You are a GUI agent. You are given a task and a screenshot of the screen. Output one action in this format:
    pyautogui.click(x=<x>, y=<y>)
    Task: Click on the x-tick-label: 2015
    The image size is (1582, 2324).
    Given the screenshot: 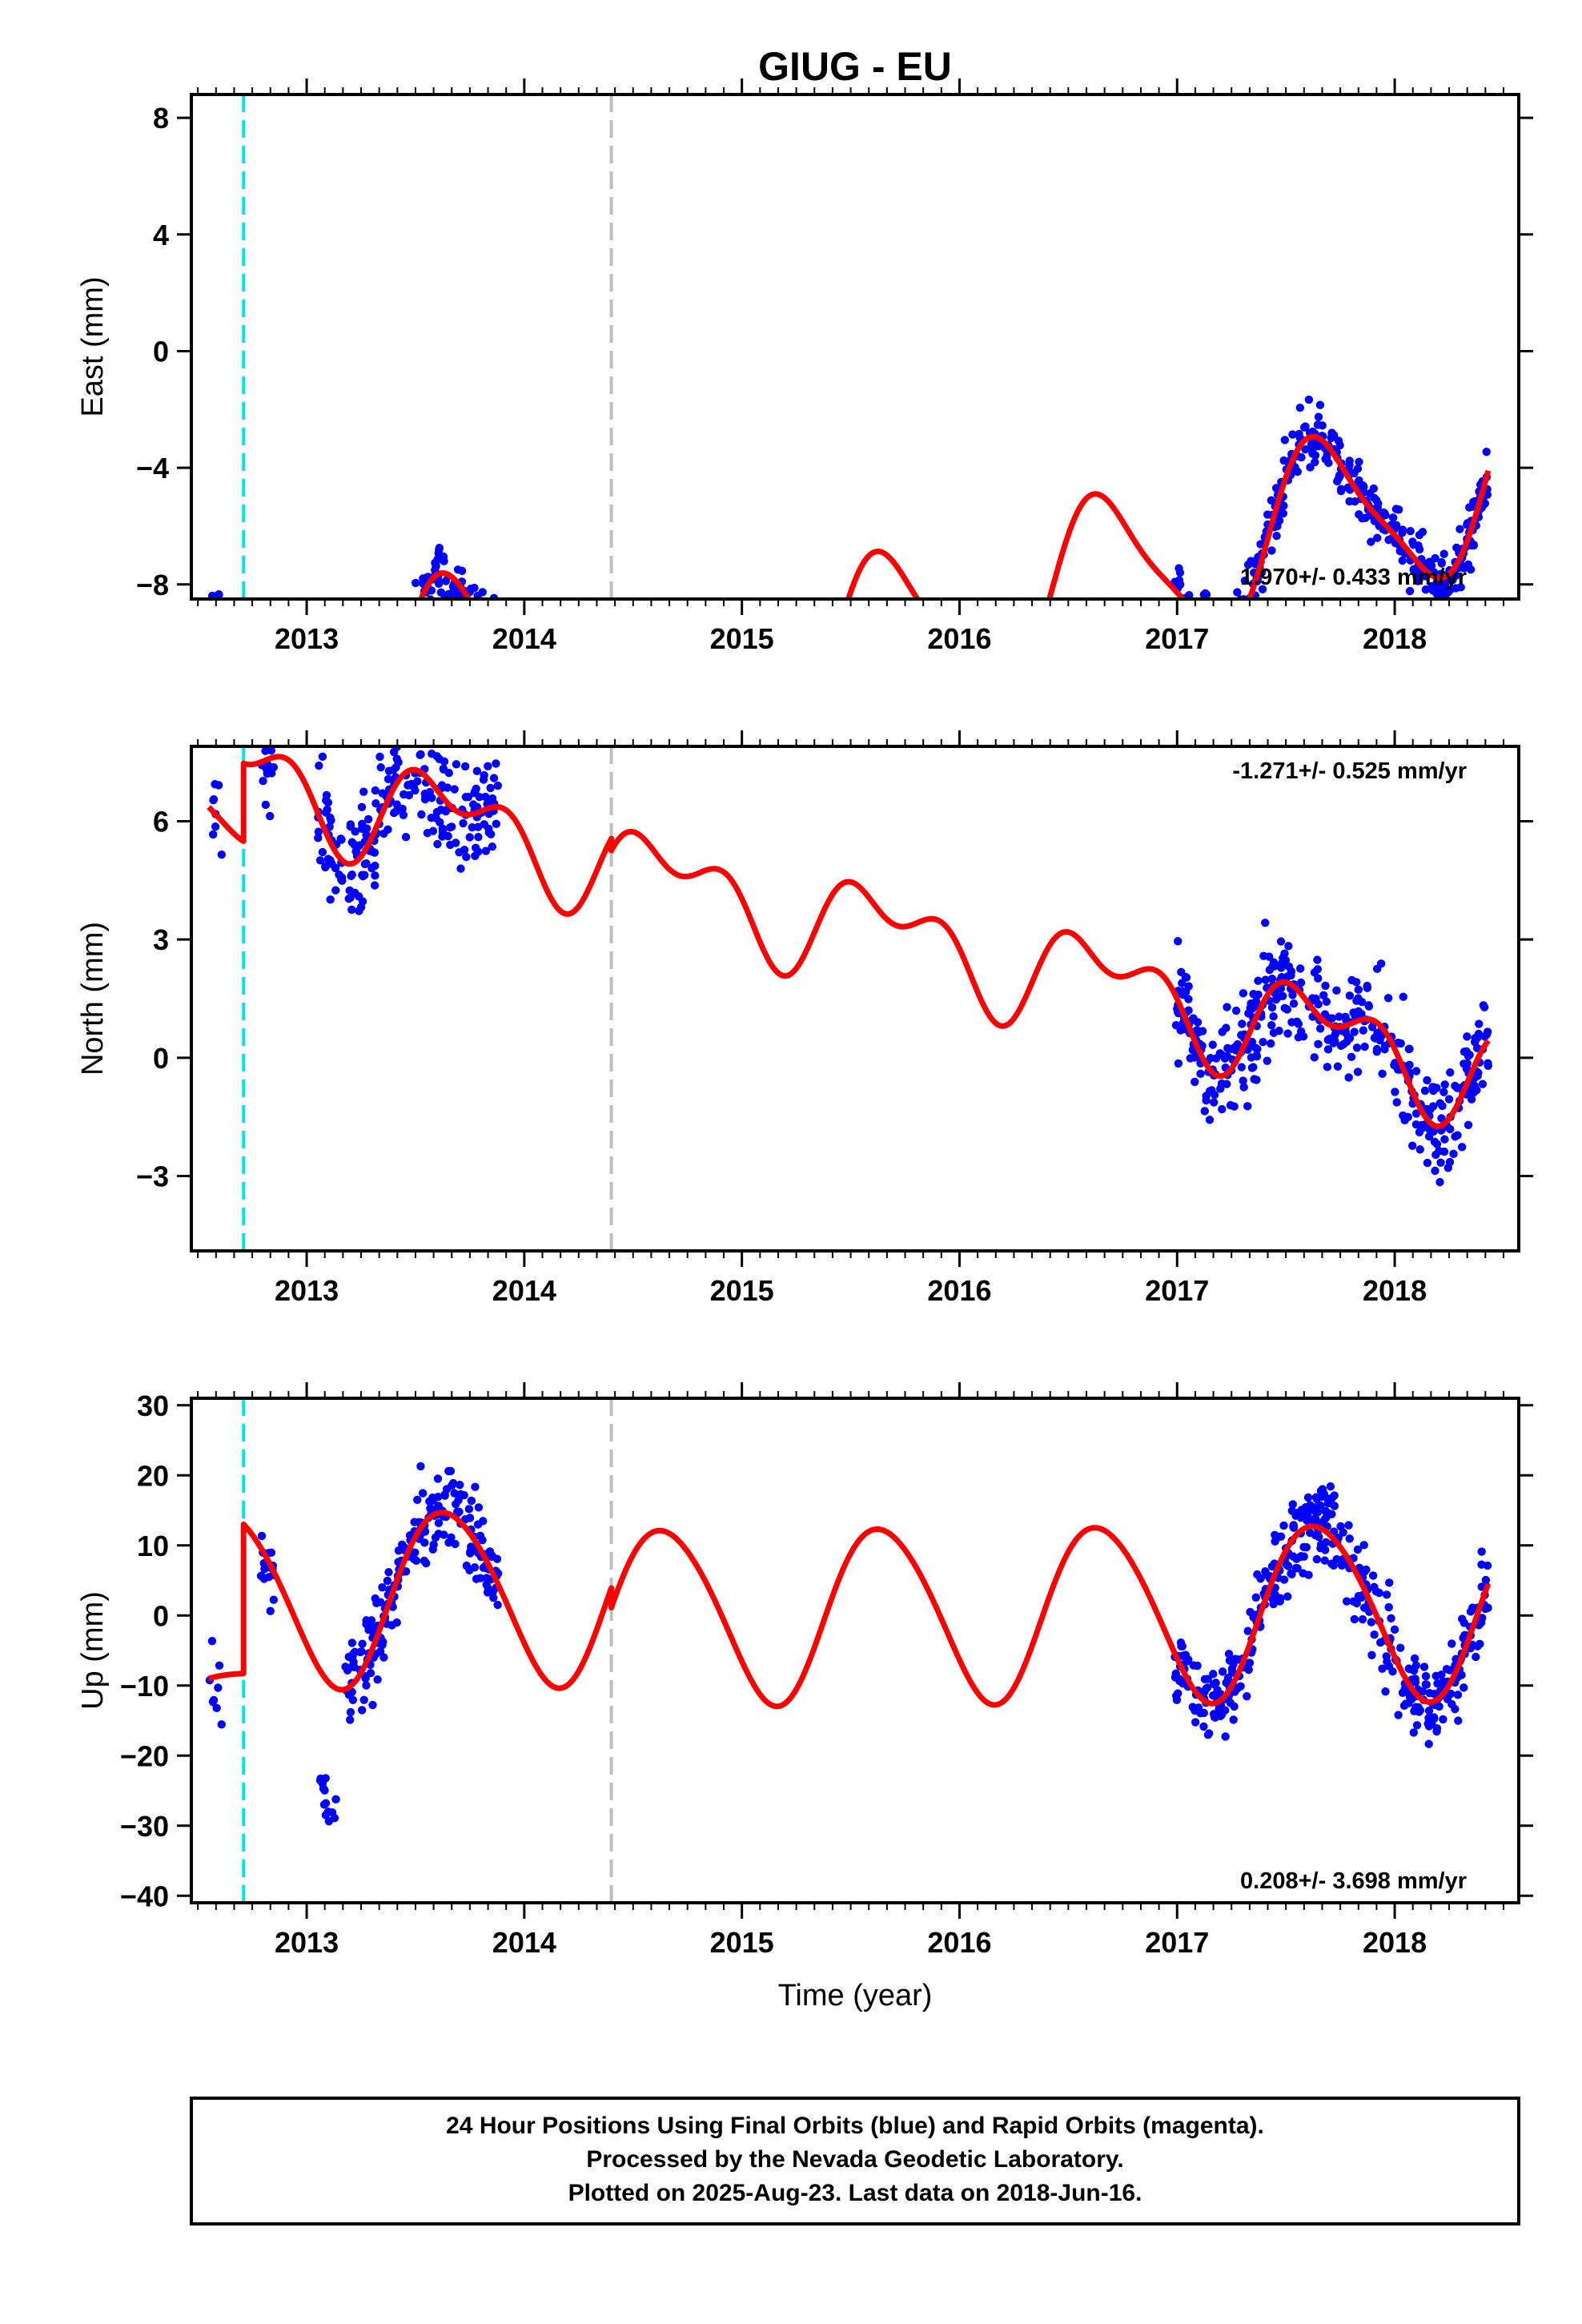 What is the action you would take?
    pyautogui.click(x=742, y=638)
    